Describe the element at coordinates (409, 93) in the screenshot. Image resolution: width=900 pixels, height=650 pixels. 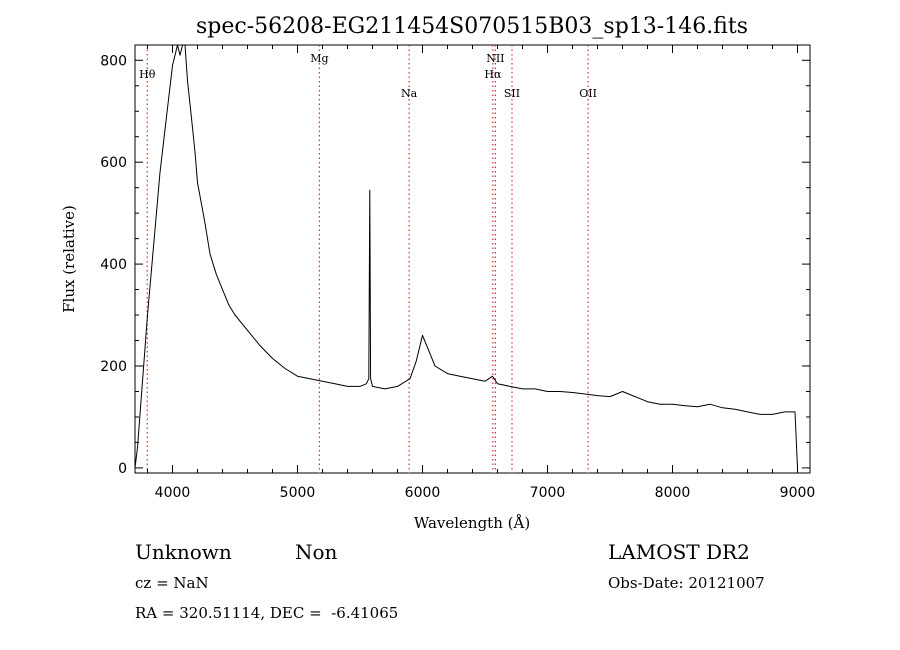
I see `spectral-line-label: Na` at that location.